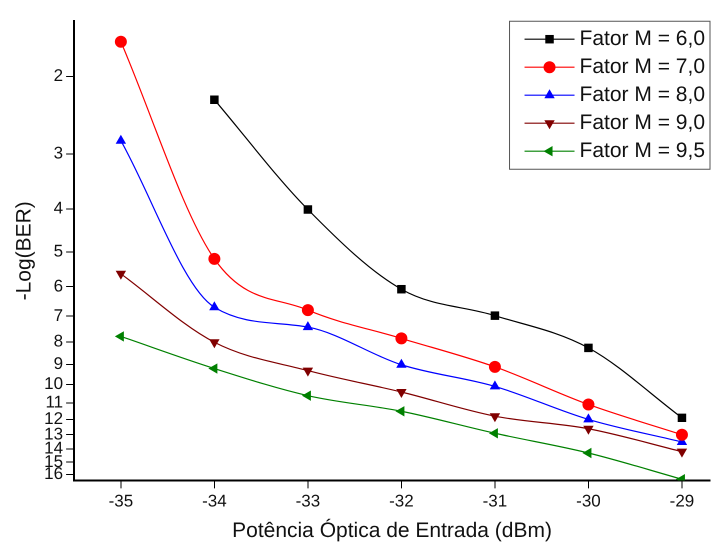 The image size is (728, 558). Describe the element at coordinates (59, 315) in the screenshot. I see `y-tick-label: 7` at that location.